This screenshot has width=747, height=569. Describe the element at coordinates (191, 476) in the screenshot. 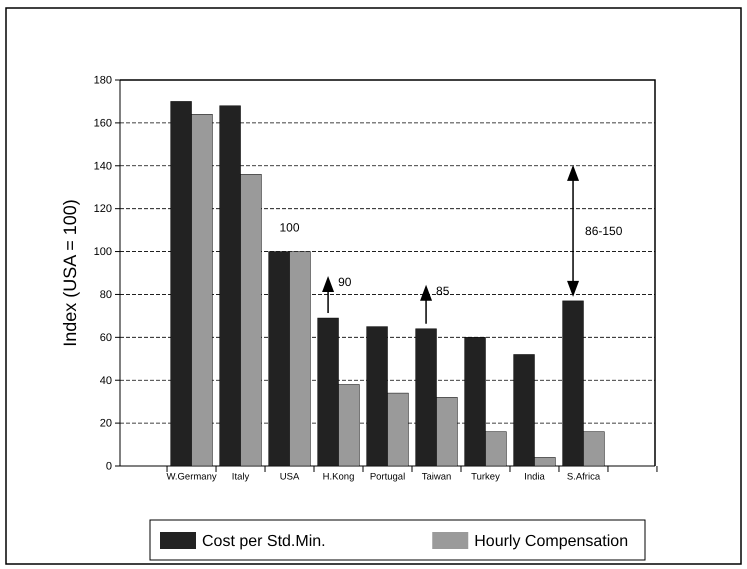

I see `x-tick-label: W.Germany` at that location.